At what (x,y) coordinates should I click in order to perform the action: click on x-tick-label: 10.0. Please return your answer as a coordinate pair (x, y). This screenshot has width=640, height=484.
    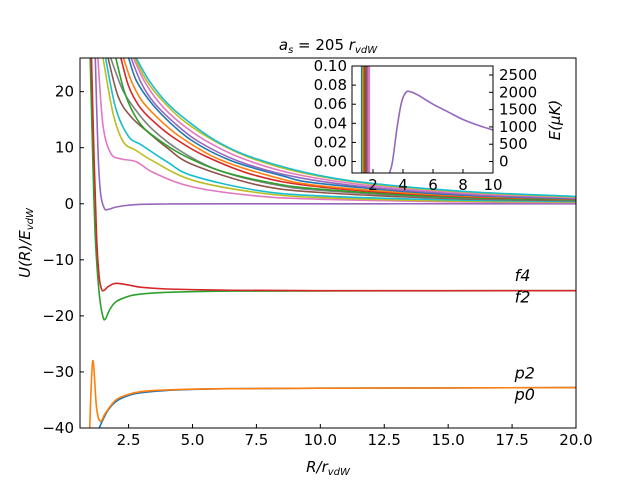
    Looking at the image, I should click on (320, 440).